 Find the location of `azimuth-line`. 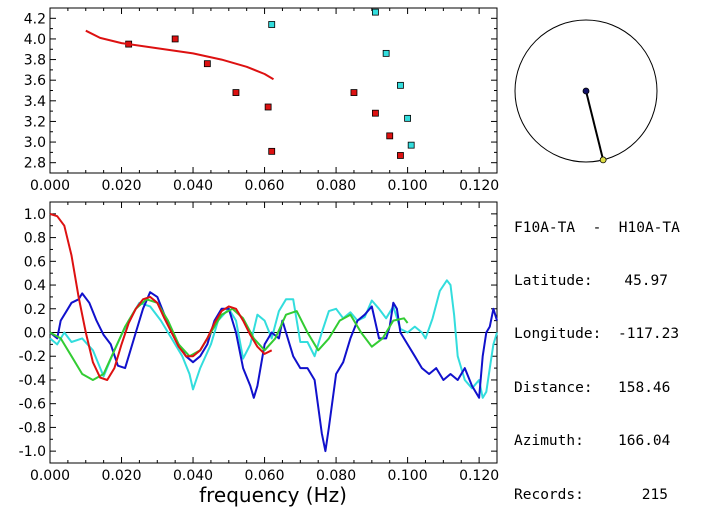

azimuth-line is located at coordinates (595, 125).